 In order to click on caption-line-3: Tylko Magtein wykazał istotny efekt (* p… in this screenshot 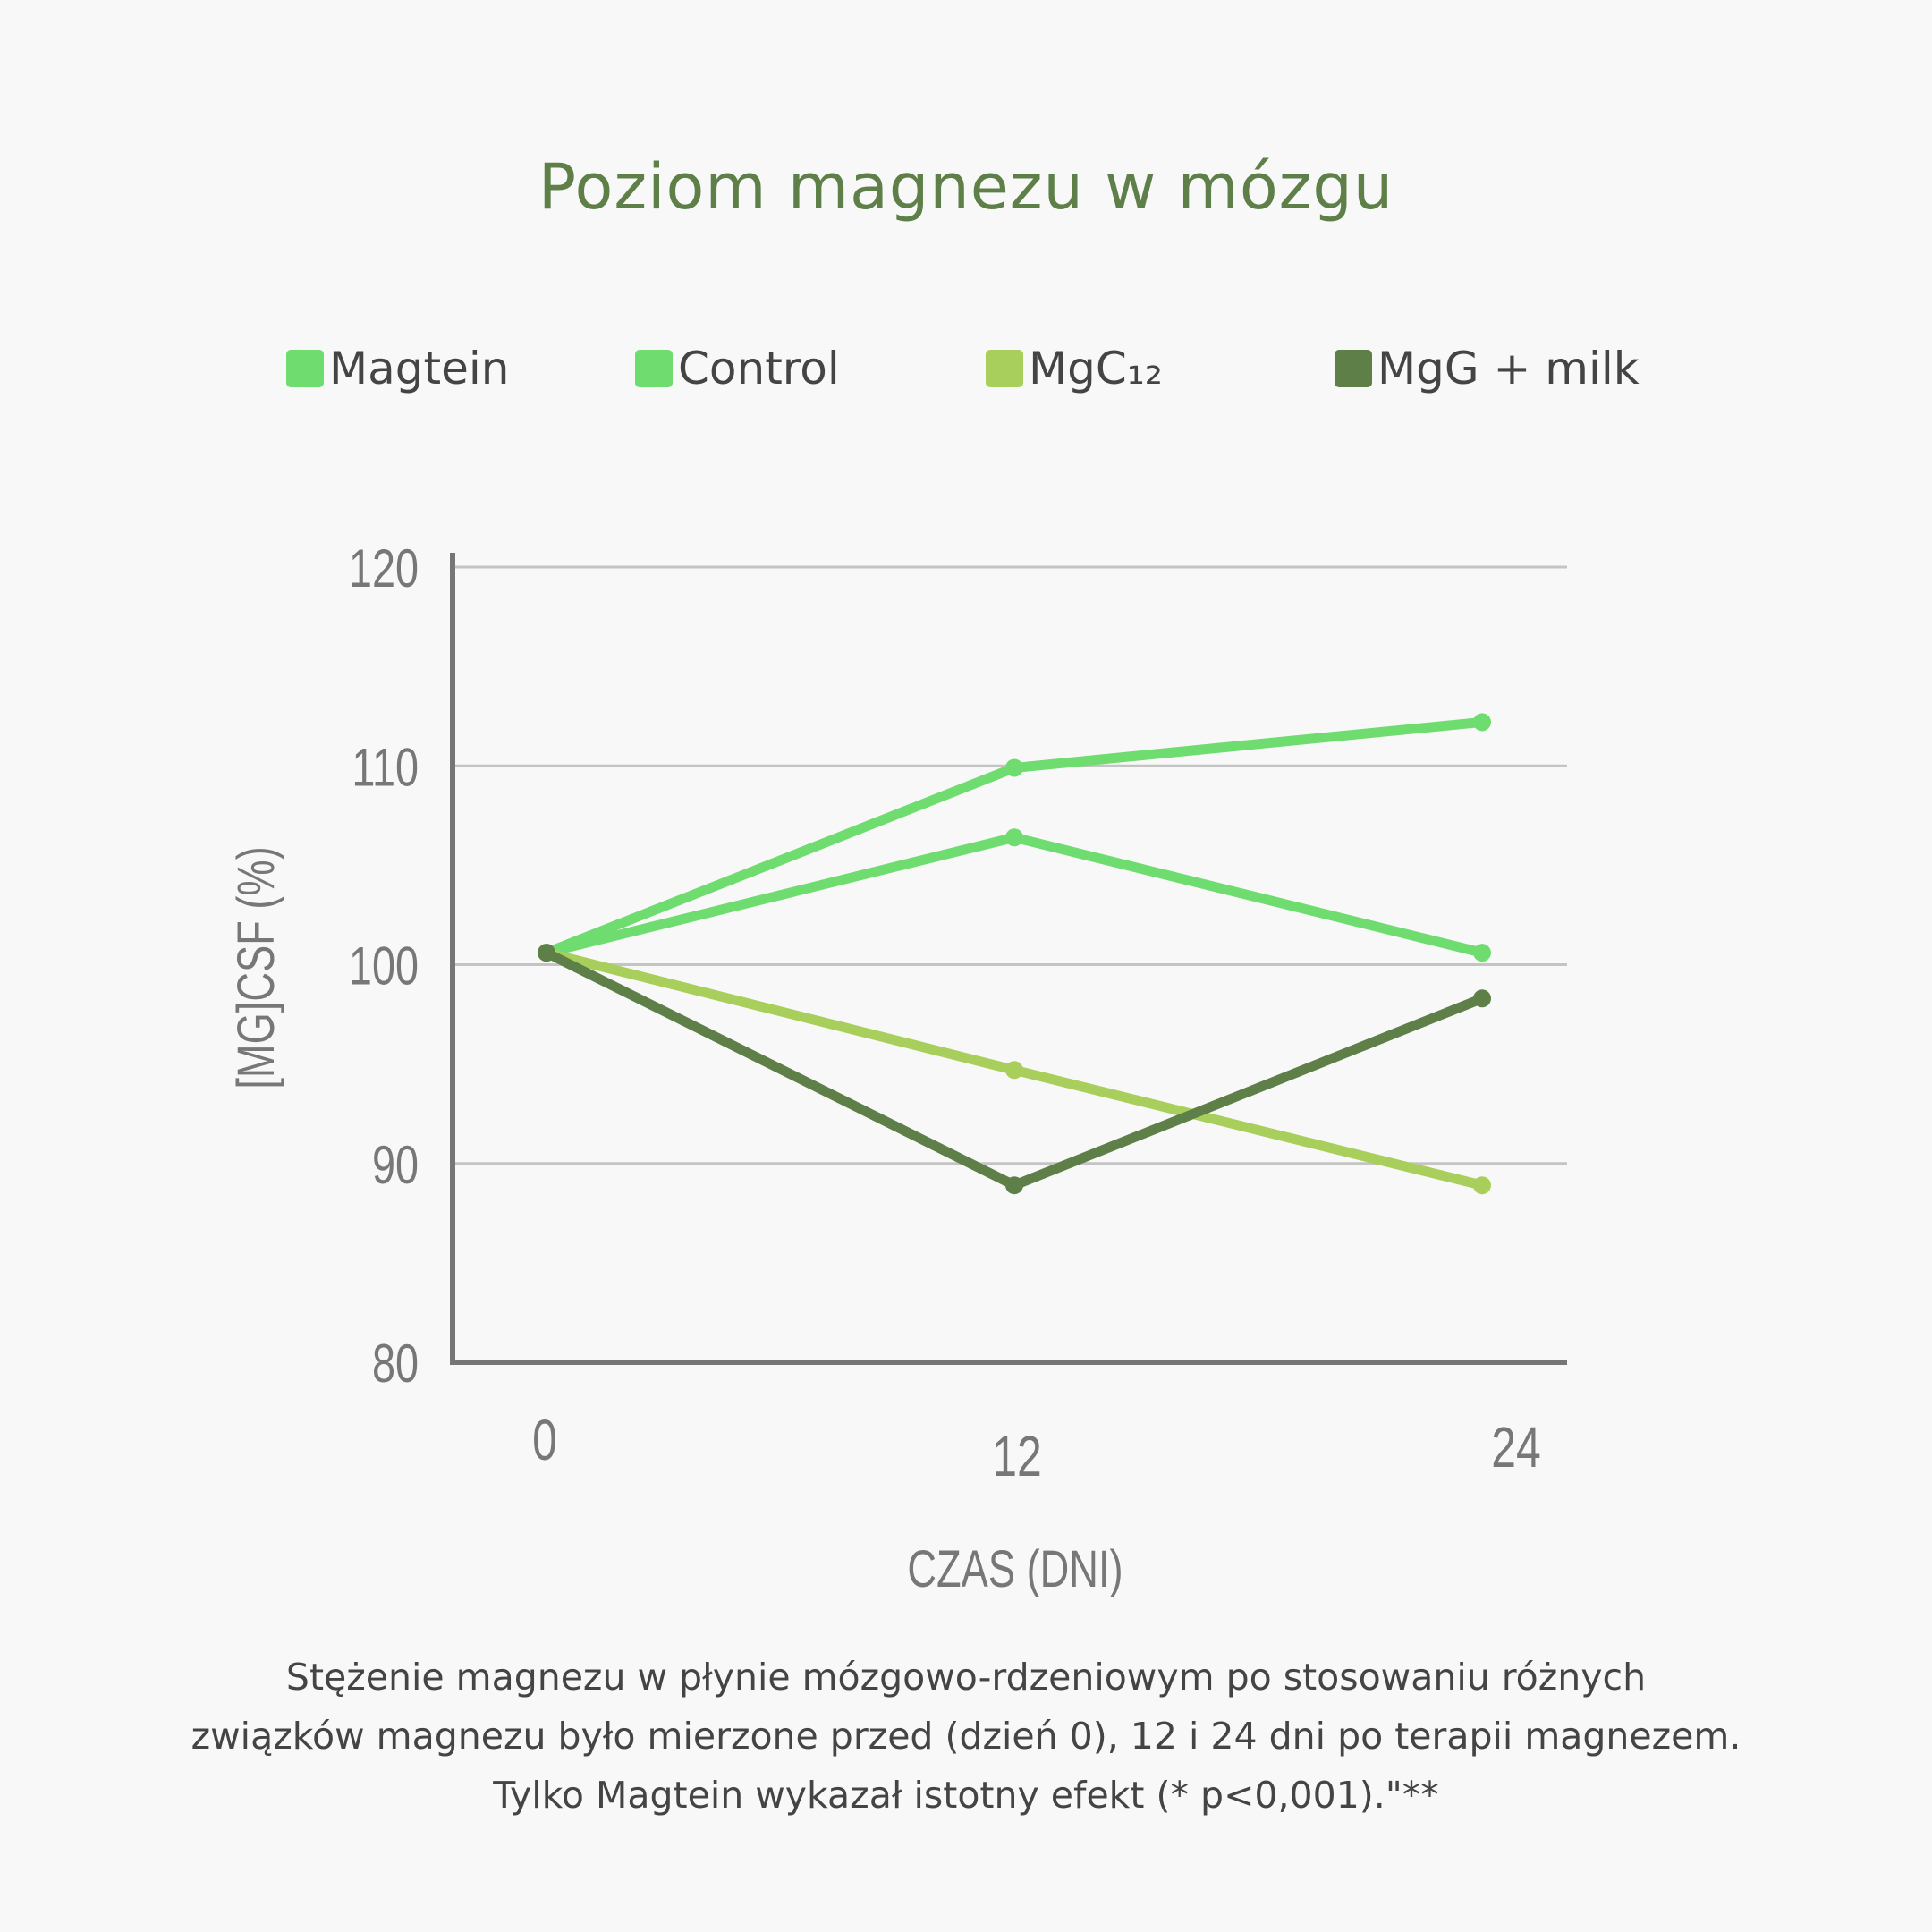, I will do `click(966, 1795)`.